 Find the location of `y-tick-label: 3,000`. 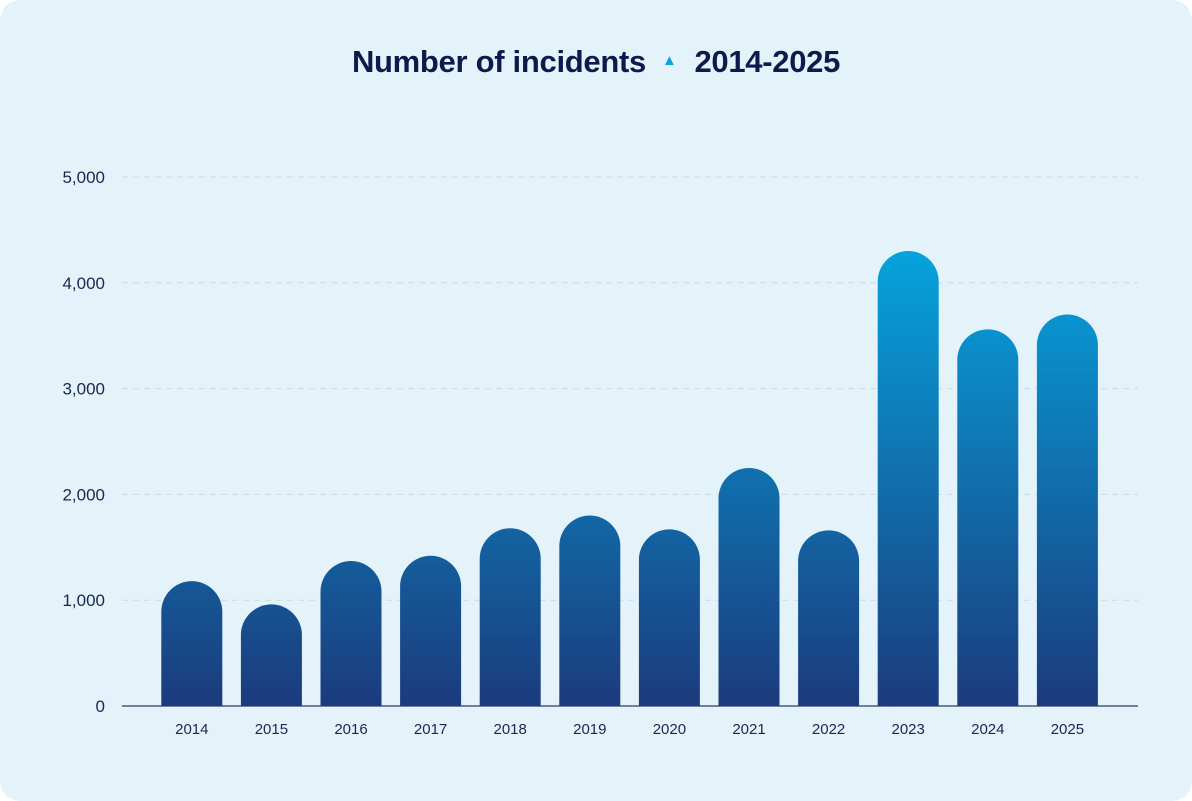

y-tick-label: 3,000 is located at coordinates (83, 389).